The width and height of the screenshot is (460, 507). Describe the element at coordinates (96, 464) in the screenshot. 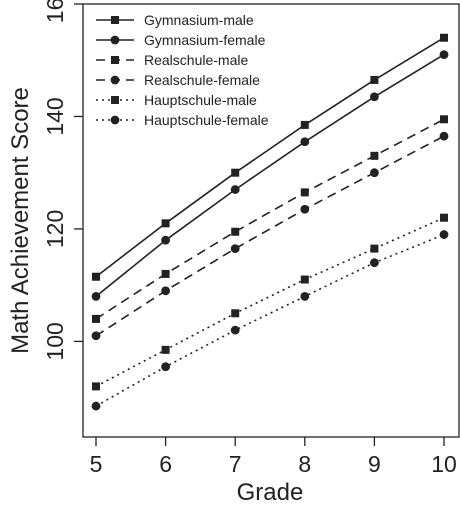

I see `x-tick-label: 5` at that location.